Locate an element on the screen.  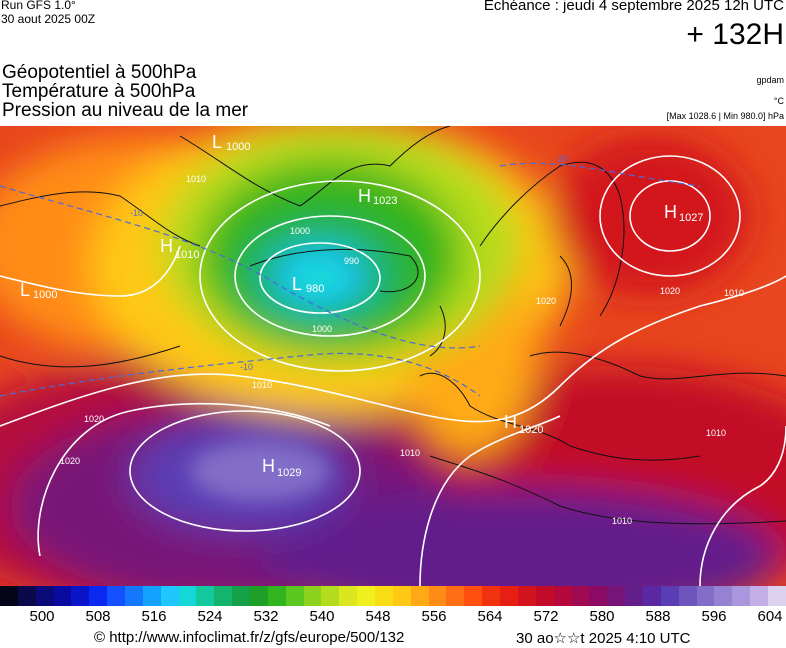
center-low: L 980 is located at coordinates (308, 284).